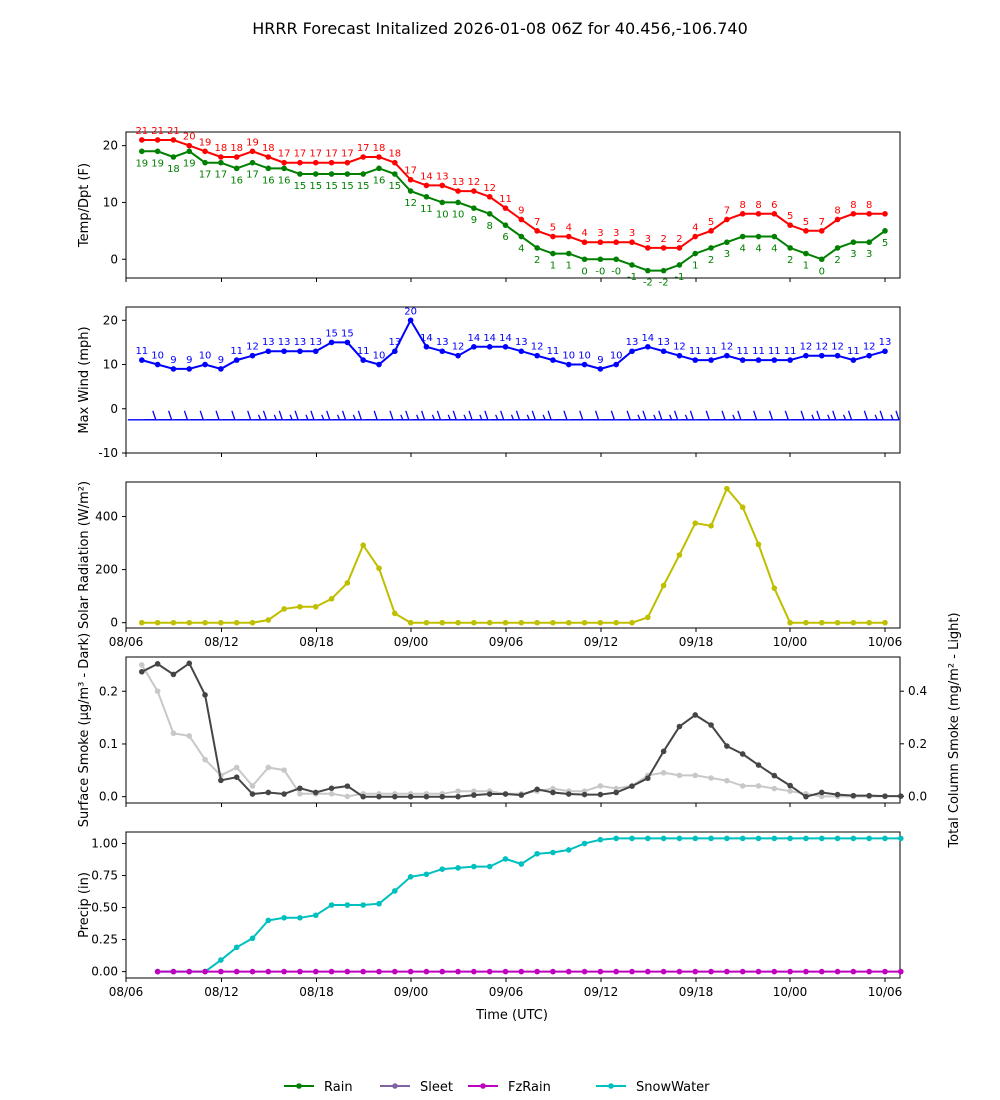 Image resolution: width=1000 pixels, height=1100 pixels. I want to click on data-label: 20, so click(410, 311).